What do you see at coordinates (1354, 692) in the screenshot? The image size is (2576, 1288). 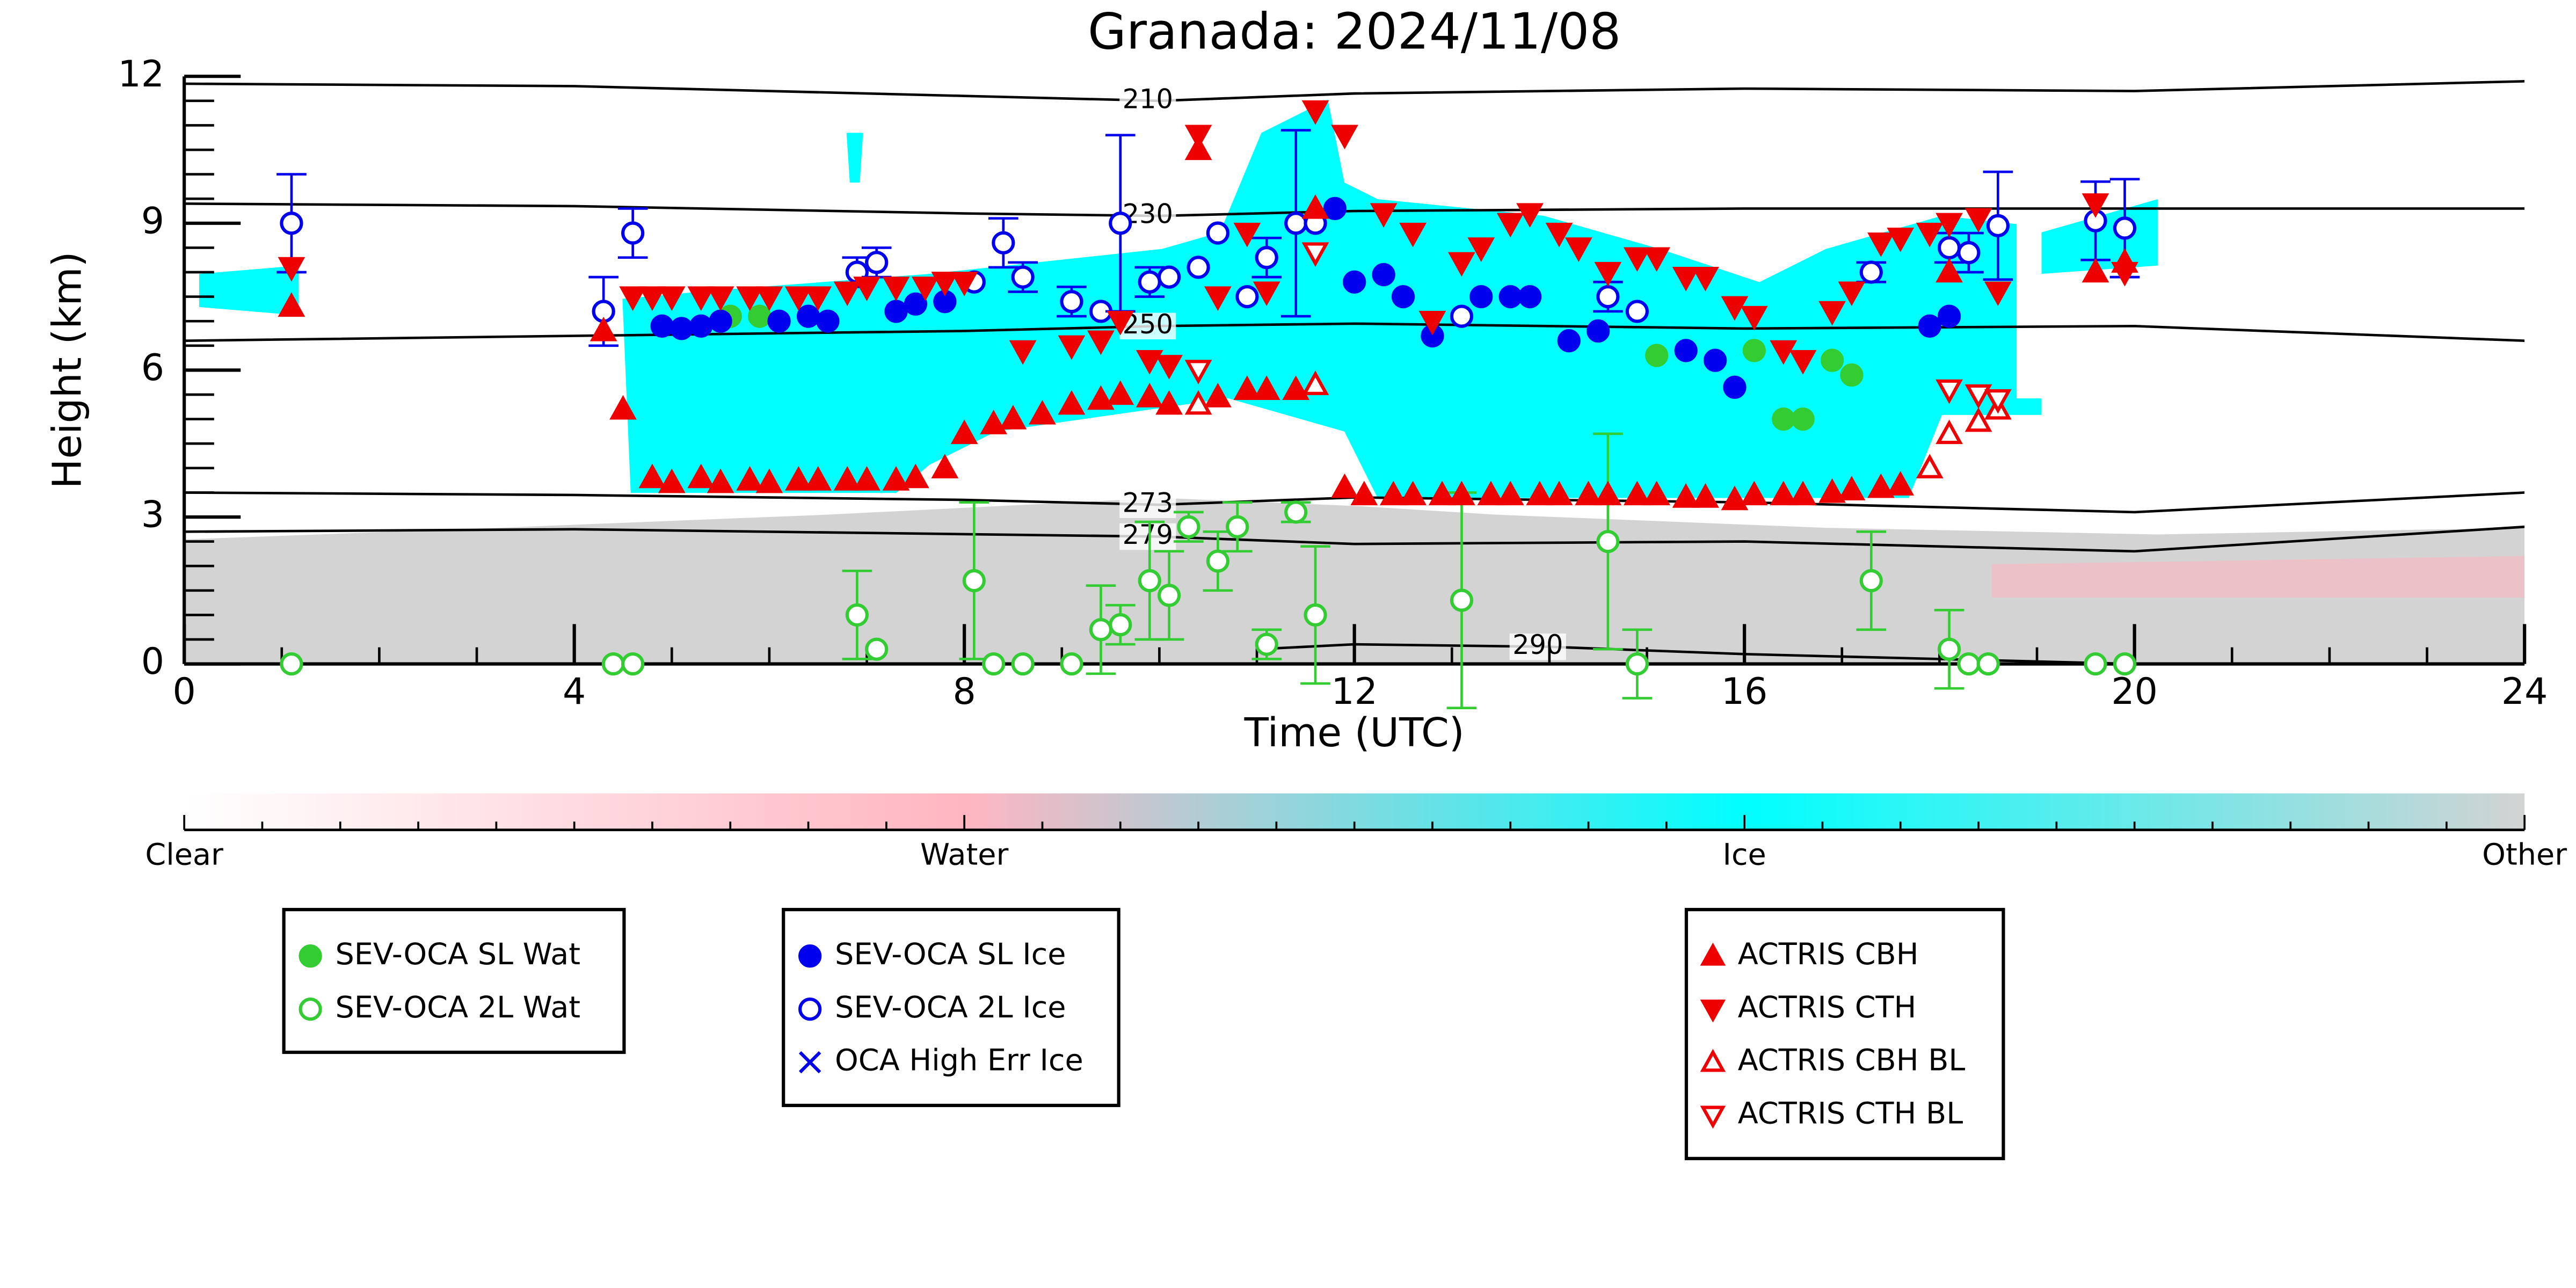 I see `x-tick-label: 12` at bounding box center [1354, 692].